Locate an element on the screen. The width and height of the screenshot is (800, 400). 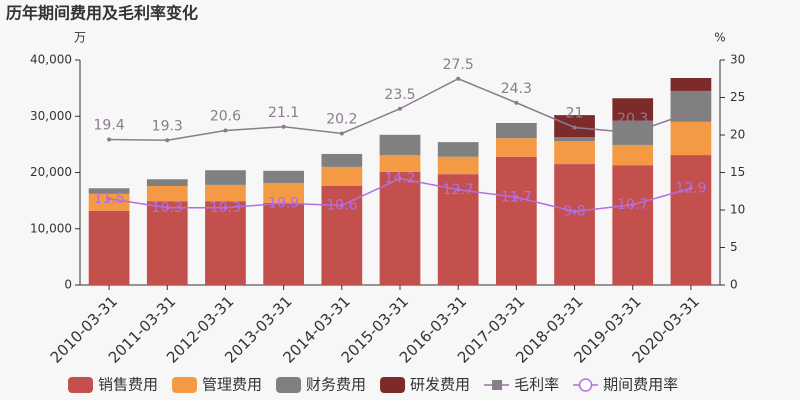
chart-title: 历年期间费用及毛利率变化 is located at coordinates (102, 13).